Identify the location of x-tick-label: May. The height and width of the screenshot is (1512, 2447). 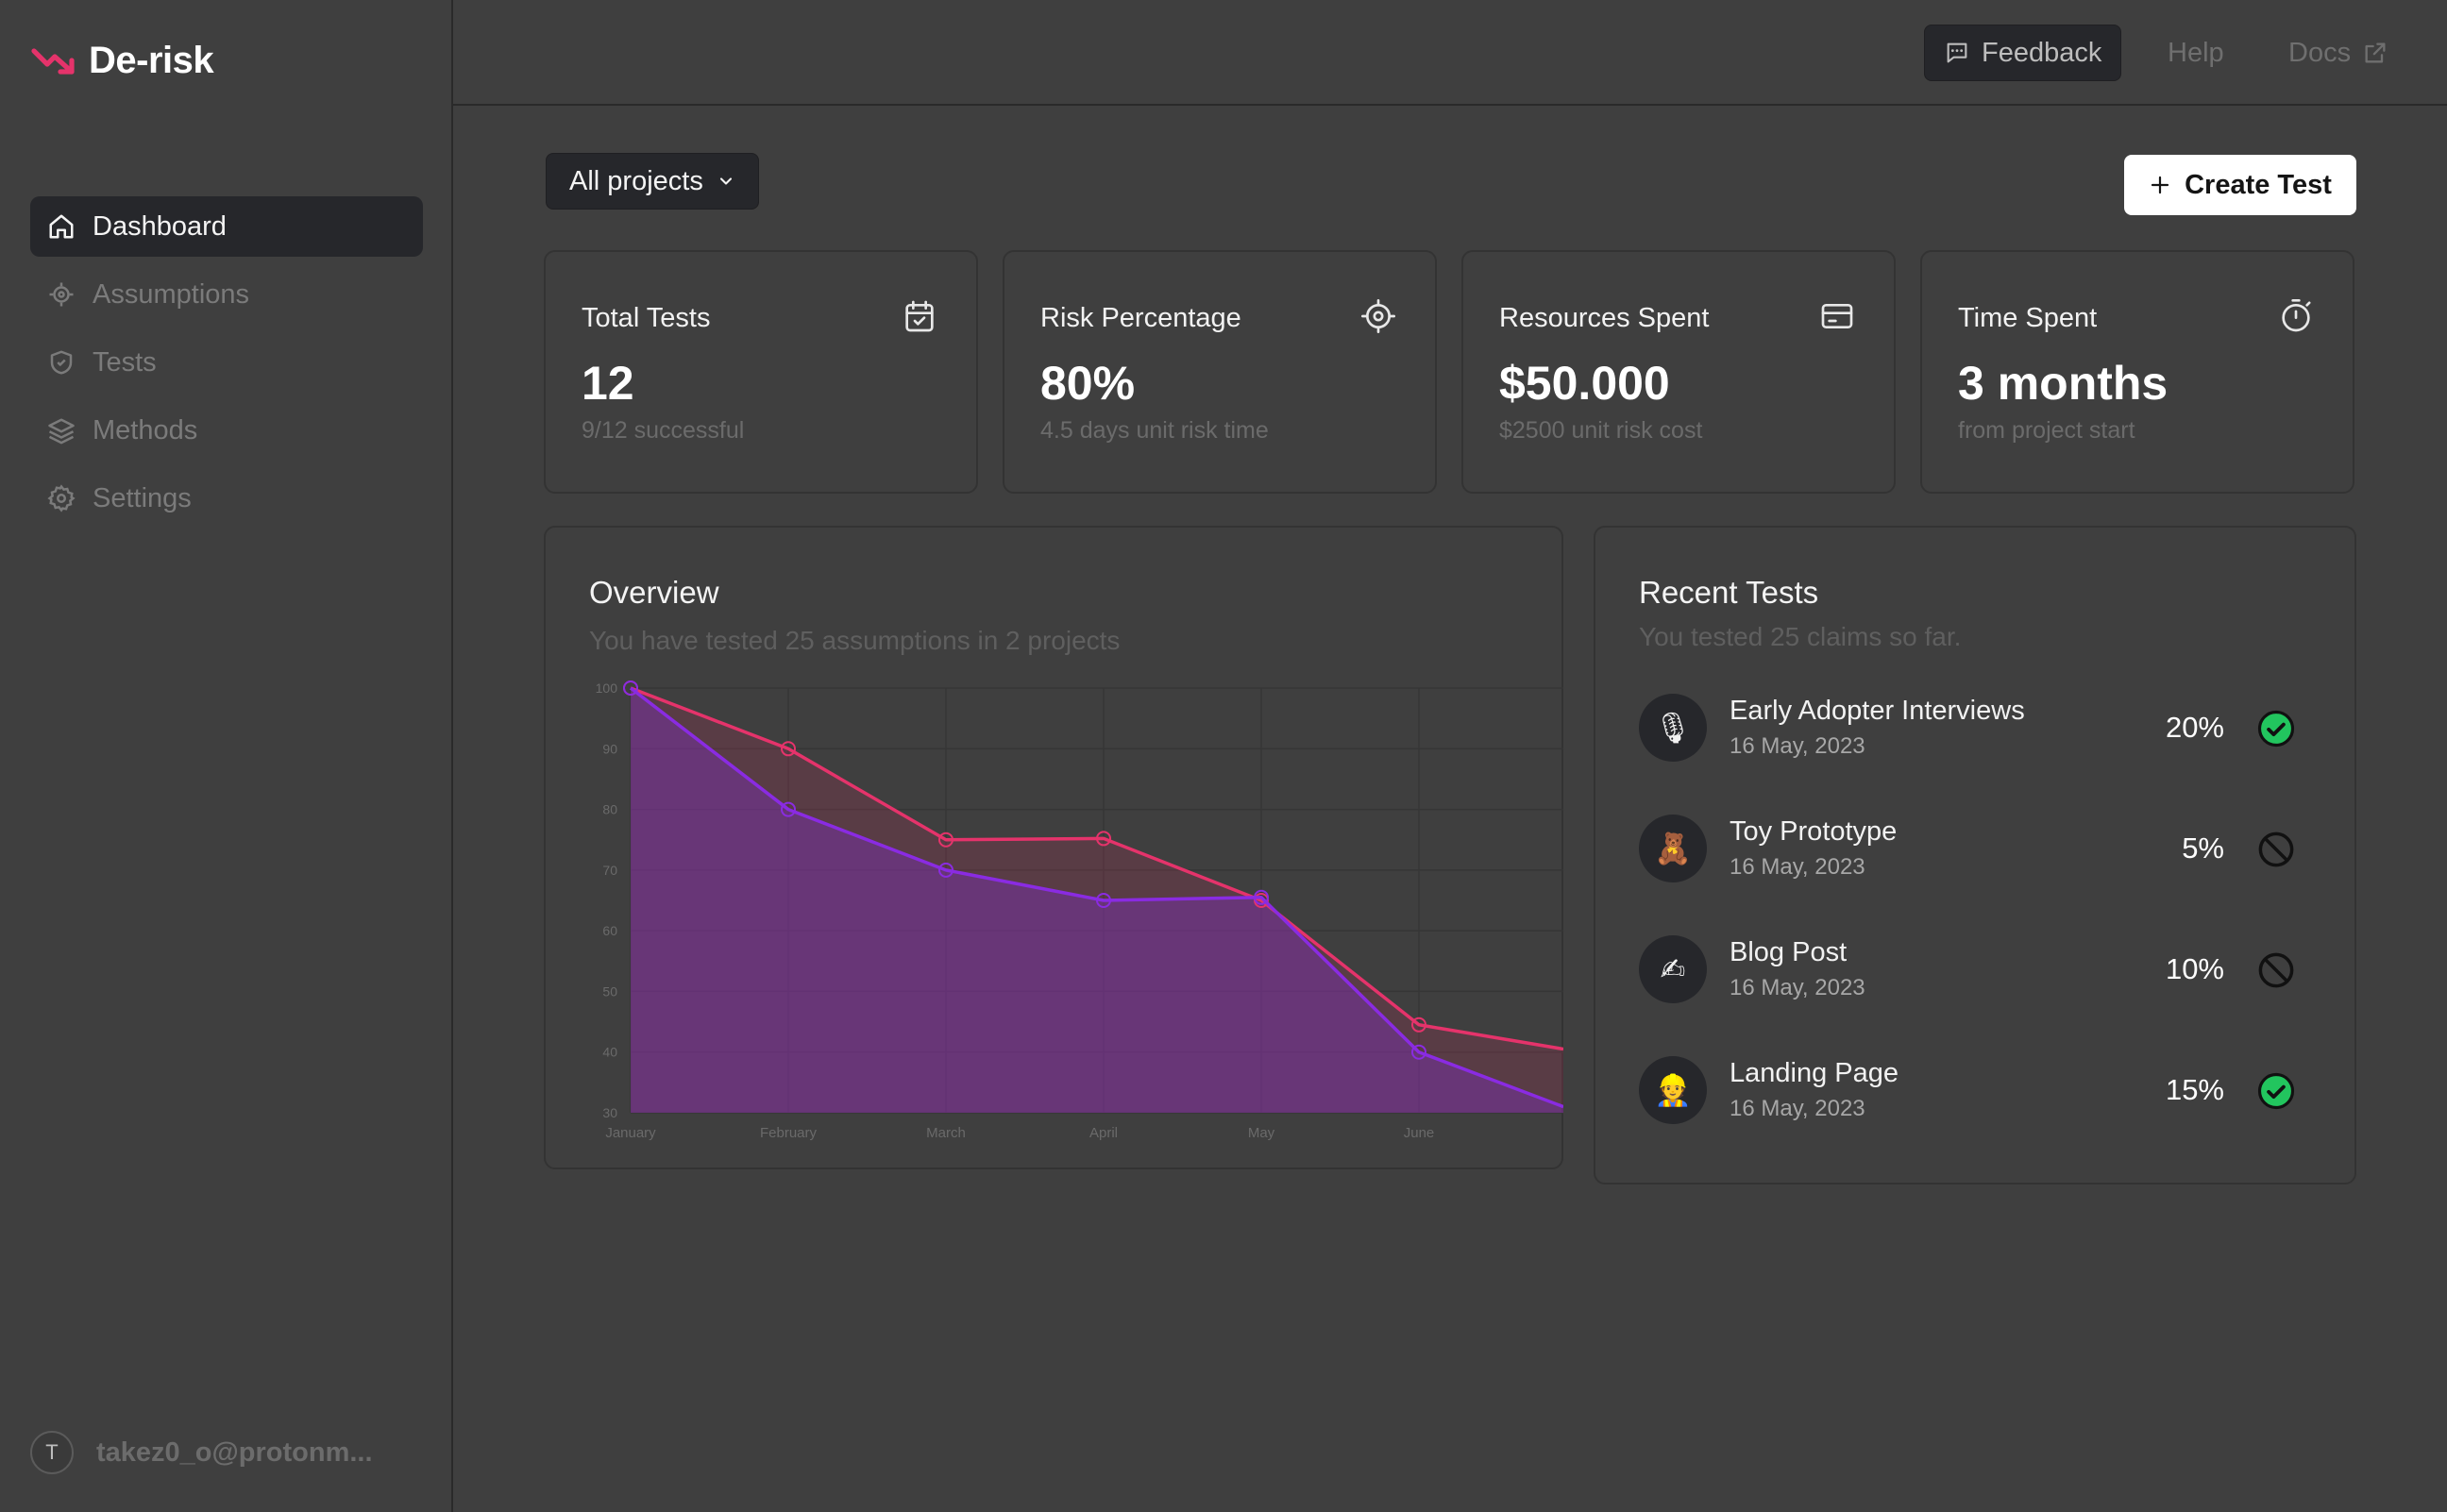
(1261, 1133).